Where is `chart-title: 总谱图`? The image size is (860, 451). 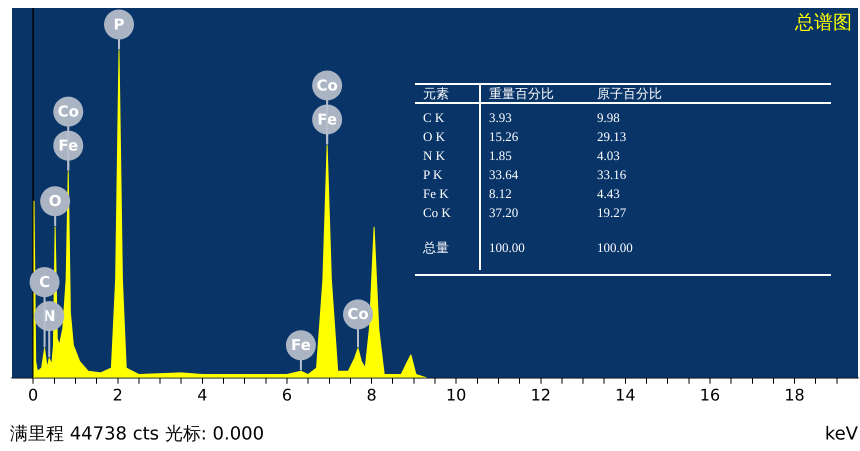
chart-title: 总谱图 is located at coordinates (823, 22).